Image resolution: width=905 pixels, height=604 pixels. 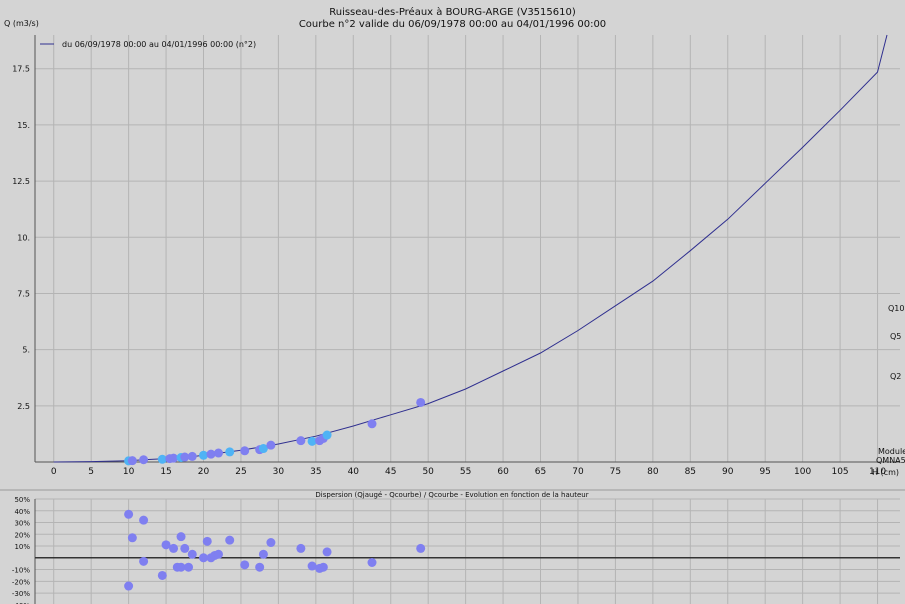 What do you see at coordinates (240, 472) in the screenshot?
I see `x-tick-label: 25` at bounding box center [240, 472].